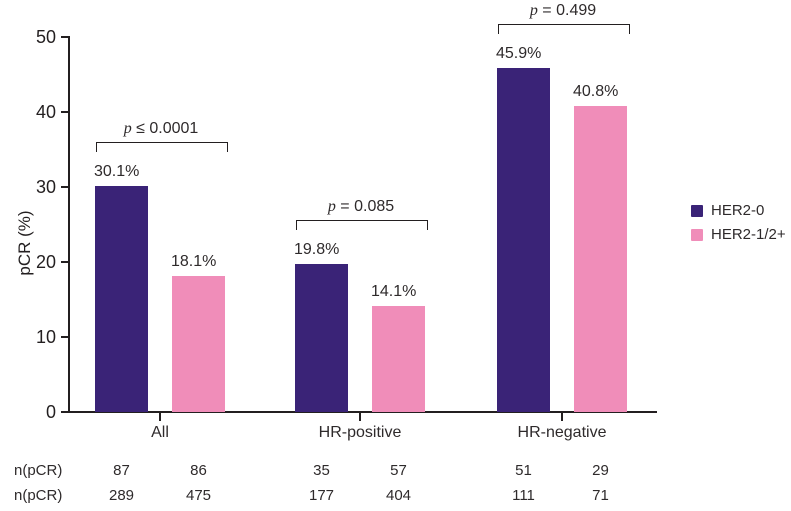 The width and height of the screenshot is (791, 511). I want to click on n-row-value: 111, so click(523, 495).